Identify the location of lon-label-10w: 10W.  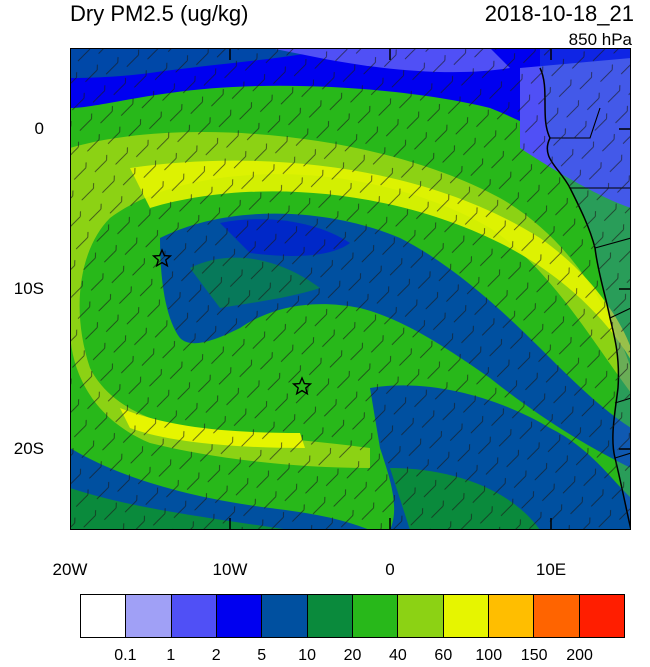
(230, 569).